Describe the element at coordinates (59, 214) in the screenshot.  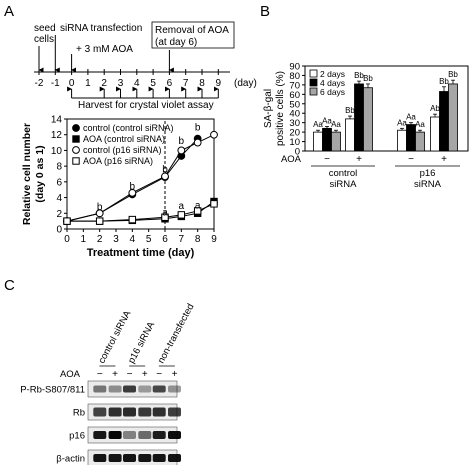
I see `y-tick-label: 2` at that location.